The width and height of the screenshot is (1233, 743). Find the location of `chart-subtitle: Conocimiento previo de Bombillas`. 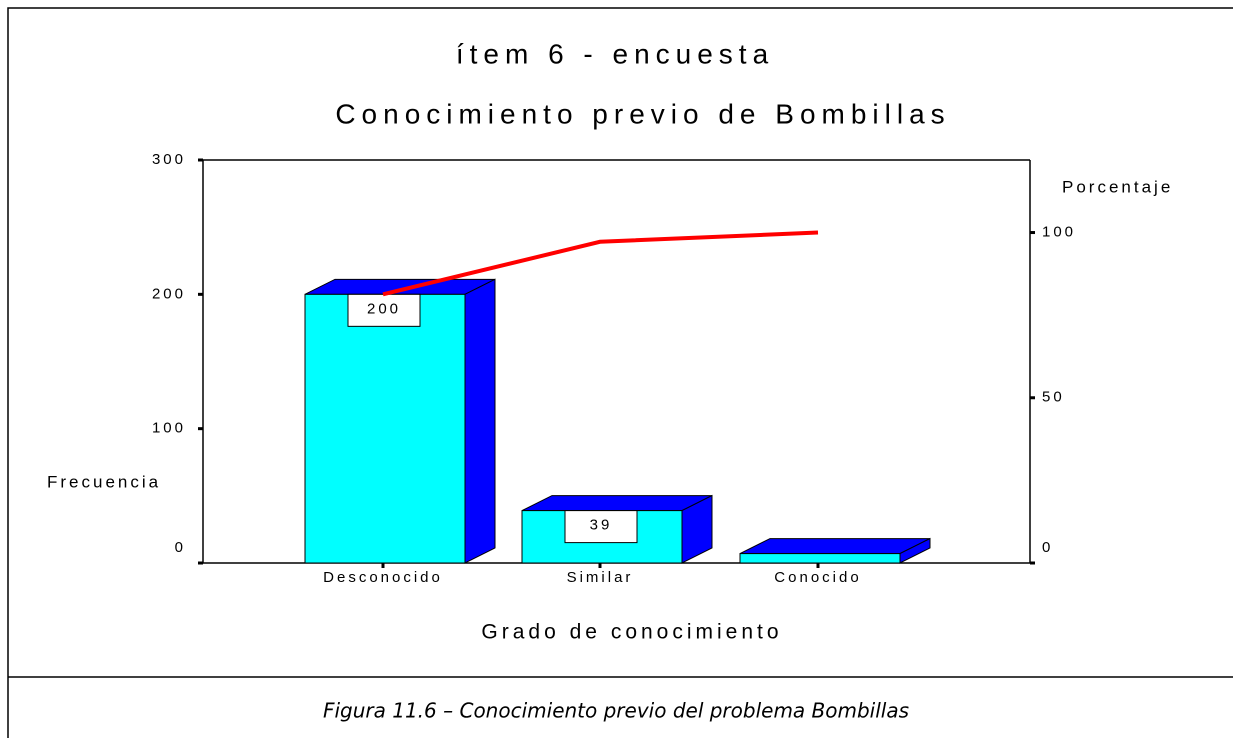

chart-subtitle: Conocimiento previo de Bombillas is located at coordinates (642, 113).